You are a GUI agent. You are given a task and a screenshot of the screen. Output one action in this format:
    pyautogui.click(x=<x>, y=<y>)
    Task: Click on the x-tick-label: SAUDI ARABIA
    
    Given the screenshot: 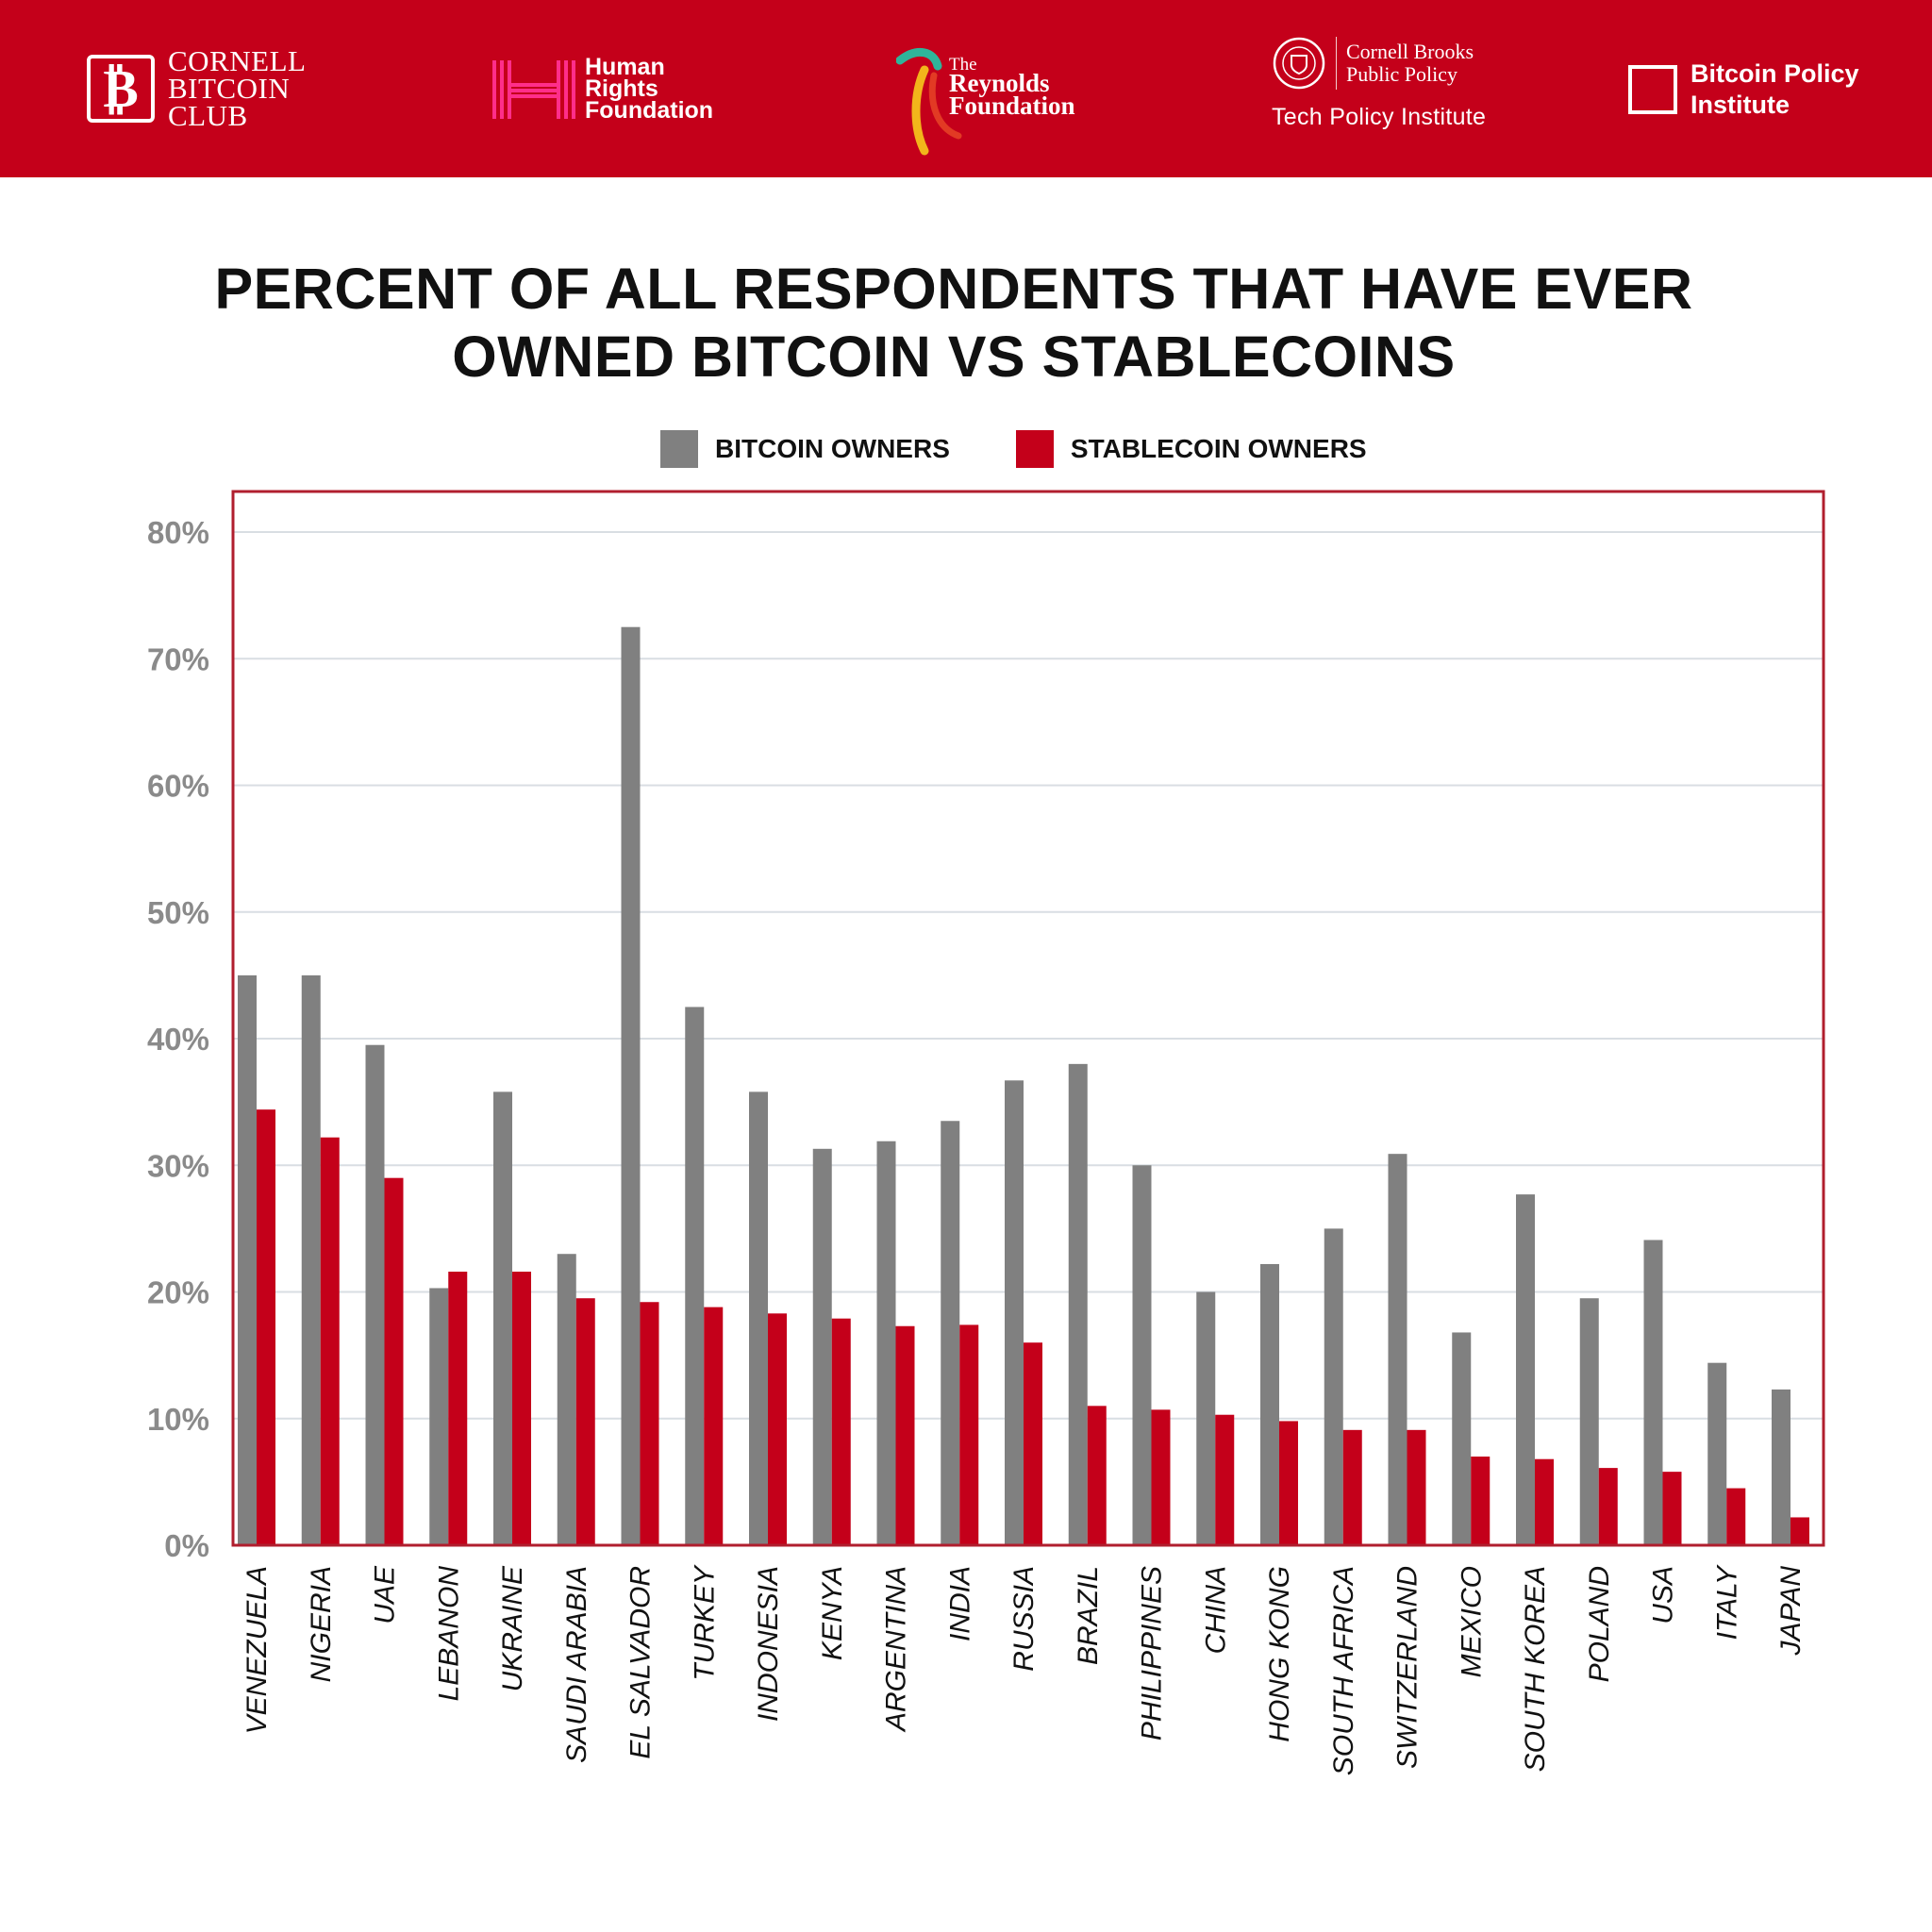 What is the action you would take?
    pyautogui.click(x=577, y=1665)
    